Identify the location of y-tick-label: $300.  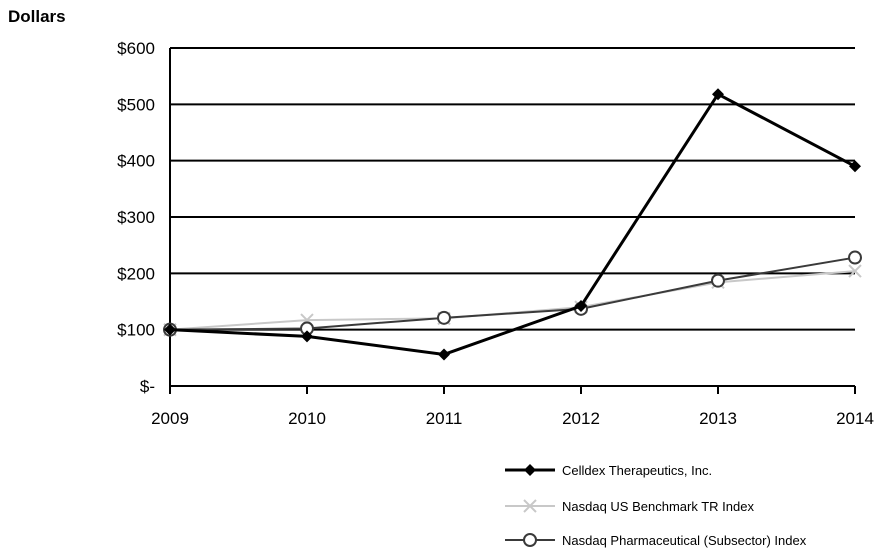
(136, 217).